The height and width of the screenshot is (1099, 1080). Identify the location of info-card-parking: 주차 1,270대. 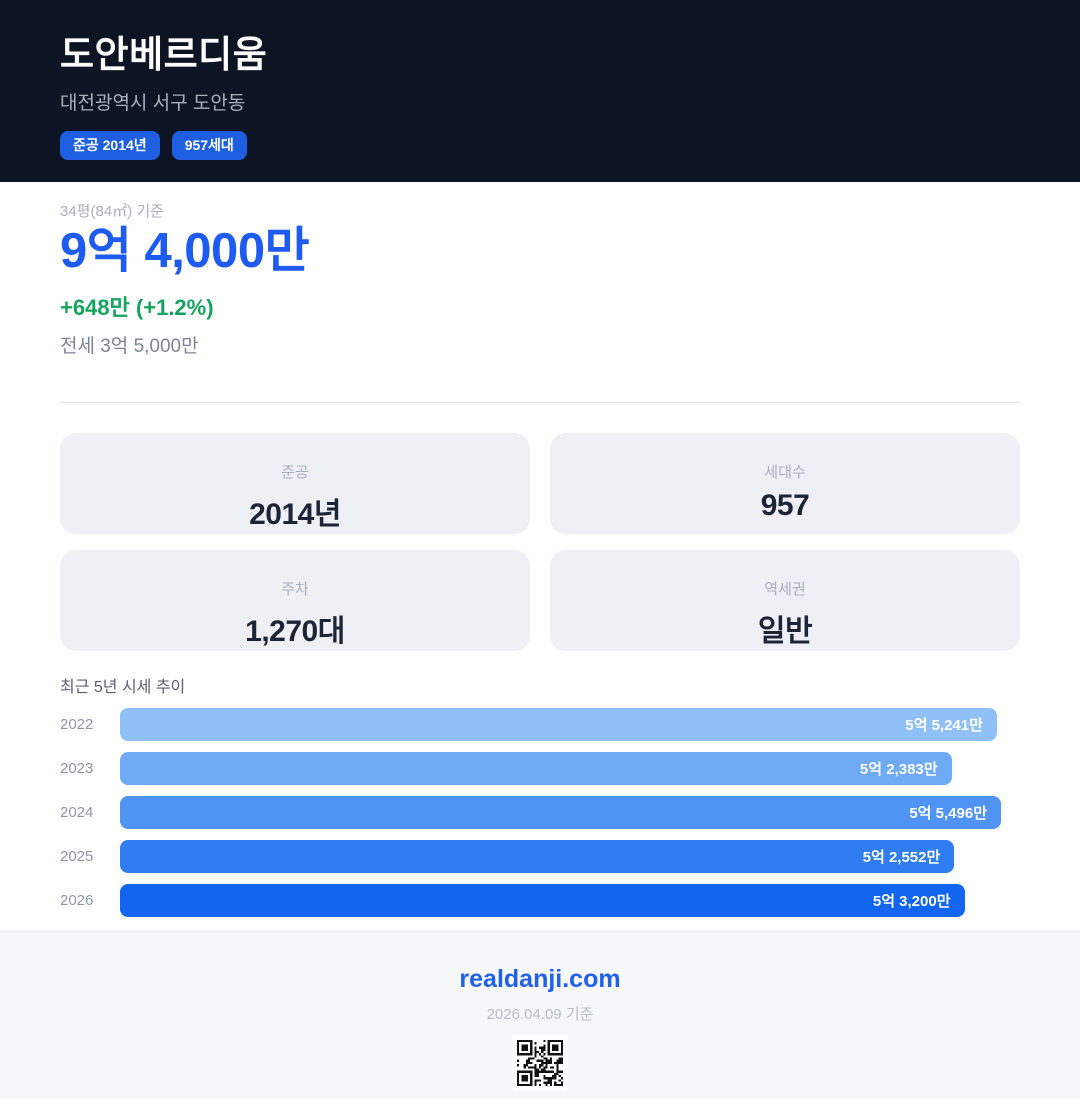
(295, 601).